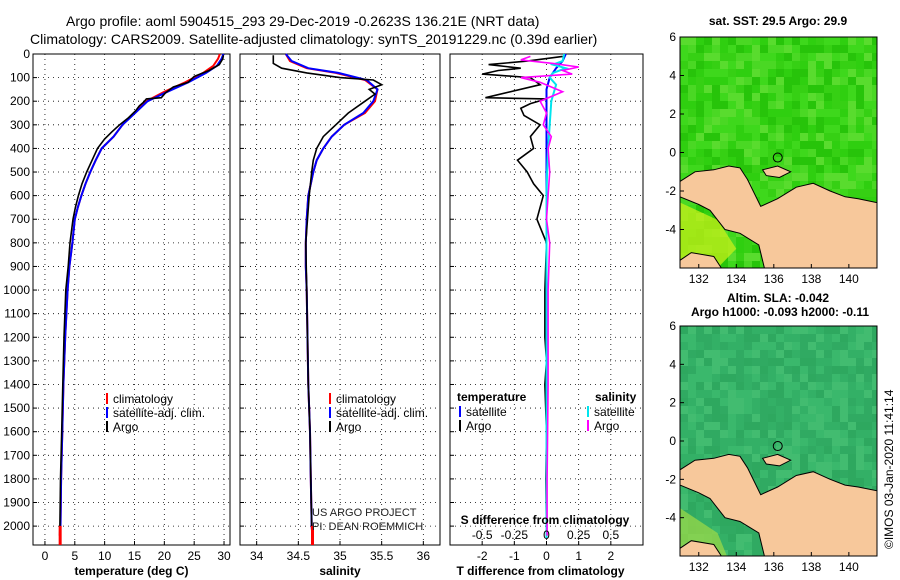  I want to click on difference-xtick-label: -1, so click(514, 556).